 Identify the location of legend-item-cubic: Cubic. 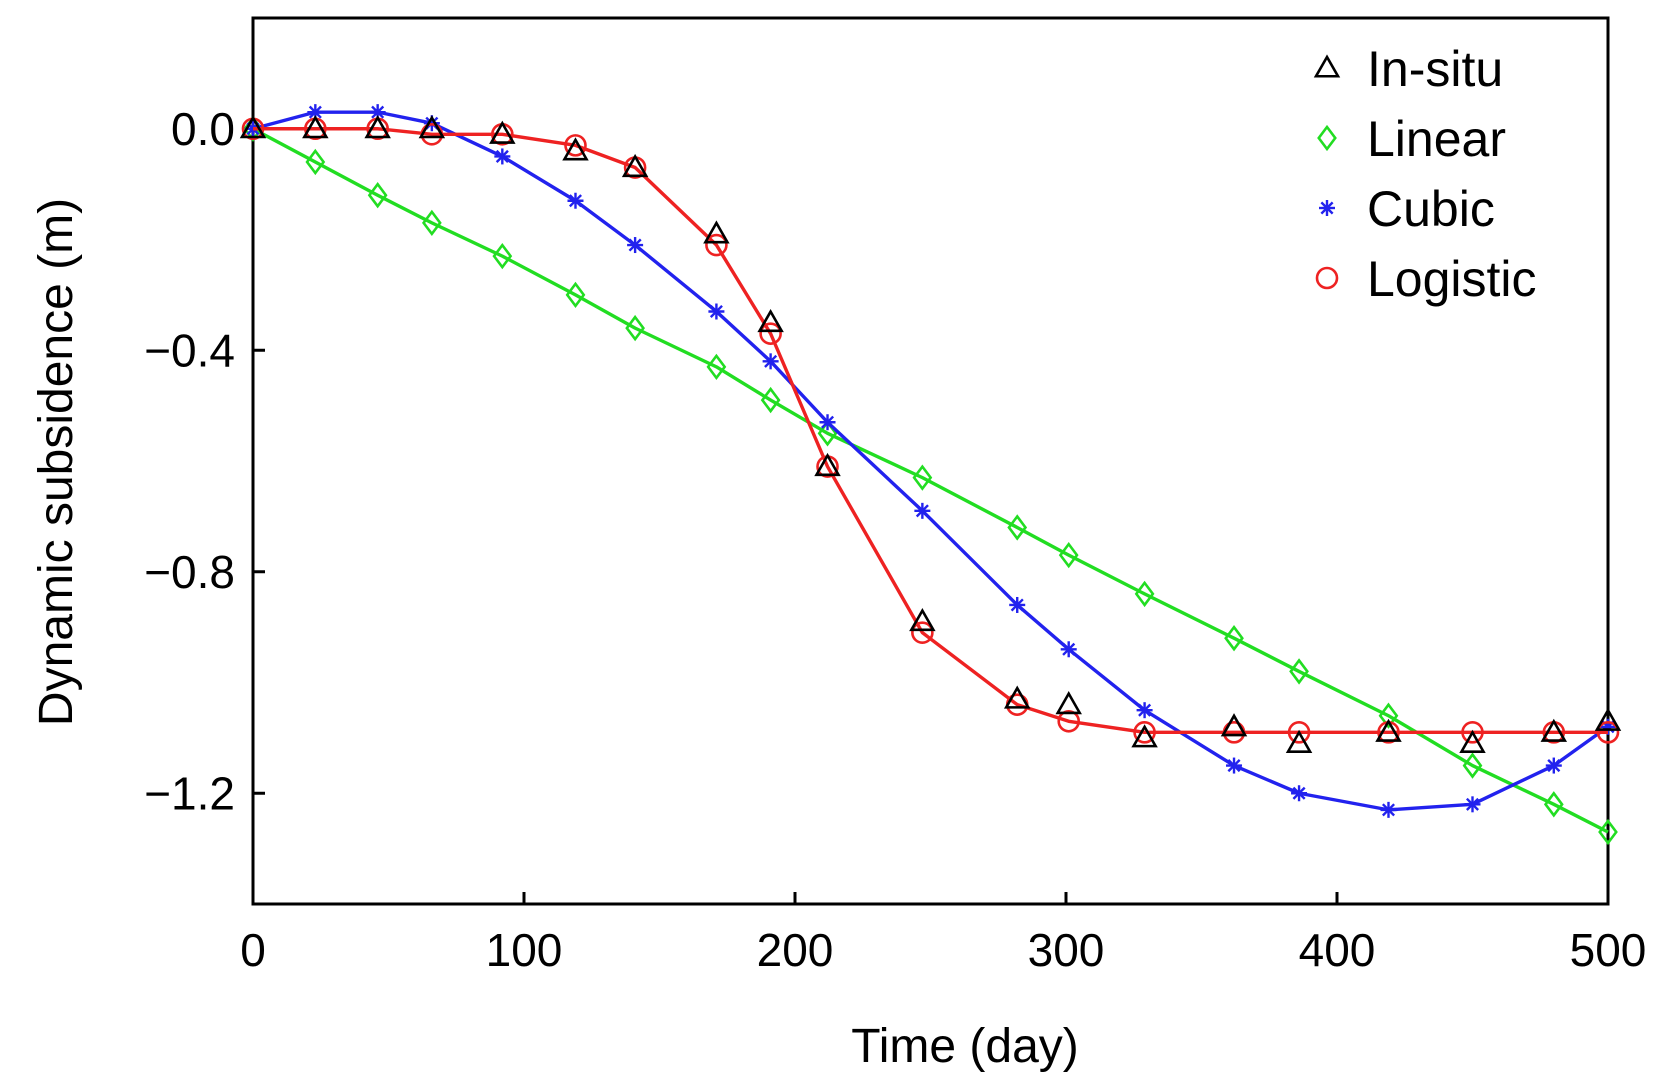
(1407, 209).